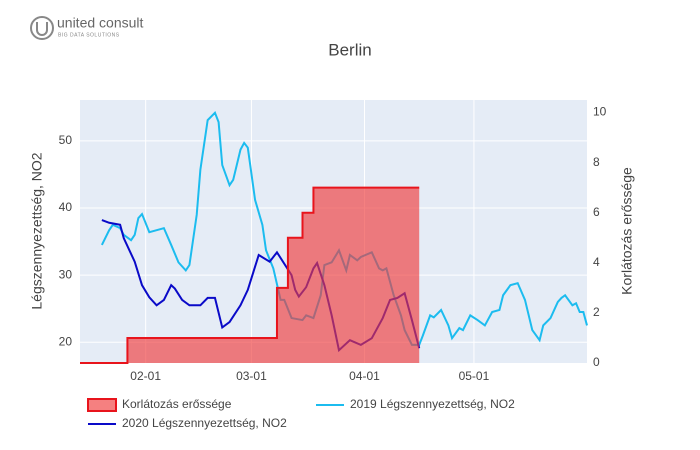  Describe the element at coordinates (627, 231) in the screenshot. I see `y2-axis-title: Korlátozás erőssége` at that location.